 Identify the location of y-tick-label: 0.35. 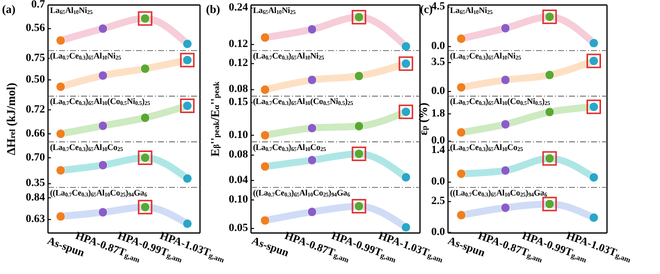
(36, 183).